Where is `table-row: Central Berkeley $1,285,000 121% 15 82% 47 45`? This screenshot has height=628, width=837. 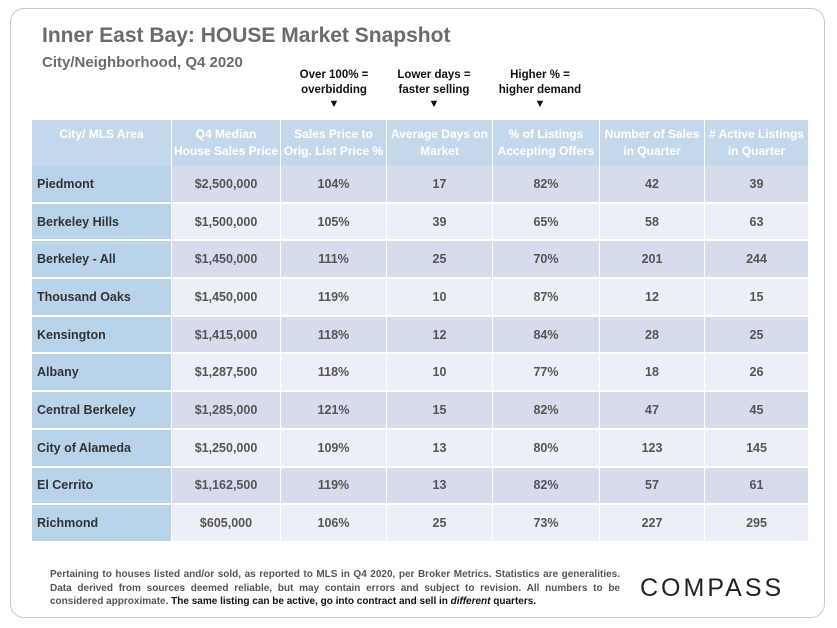 table-row: Central Berkeley $1,285,000 121% 15 82% 47 45 is located at coordinates (420, 411).